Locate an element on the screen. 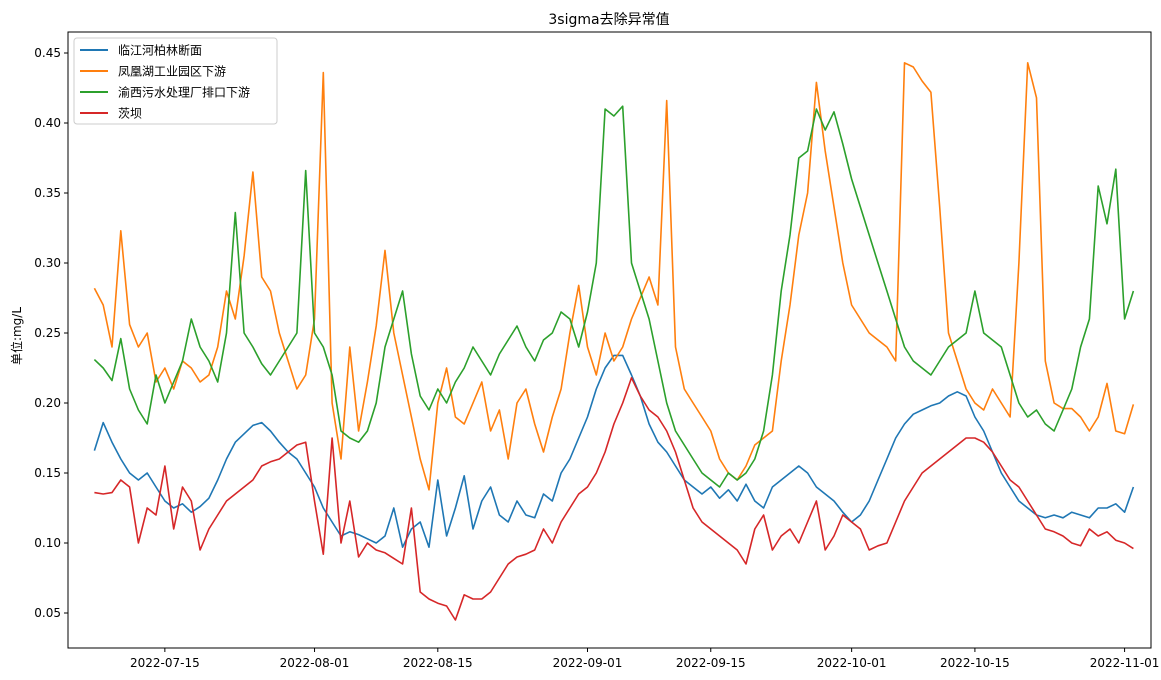 Image resolution: width=1161 pixels, height=680 pixels. legend-label-1: 临江河柏林断面 is located at coordinates (160, 50).